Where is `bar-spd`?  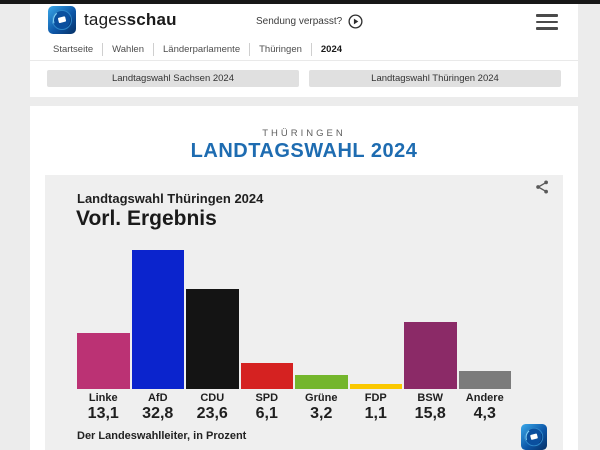
bar-spd is located at coordinates (266, 376).